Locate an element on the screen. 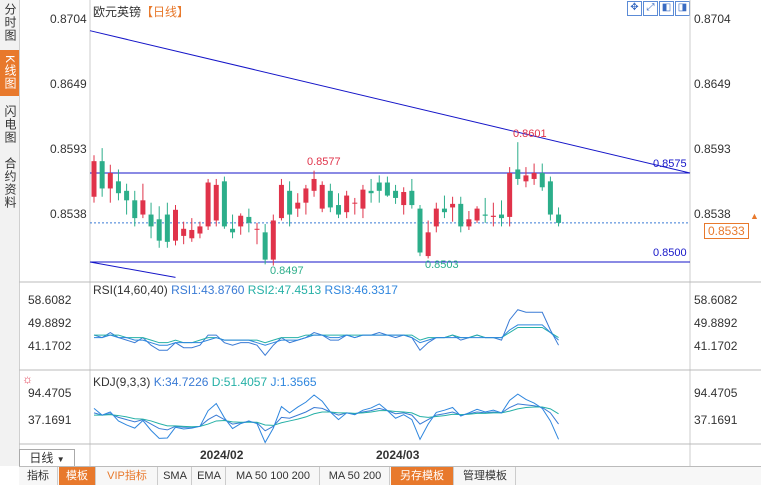 Image resolution: width=761 pixels, height=485 pixels. kdj-tick-right: 37.1691 is located at coordinates (716, 420).